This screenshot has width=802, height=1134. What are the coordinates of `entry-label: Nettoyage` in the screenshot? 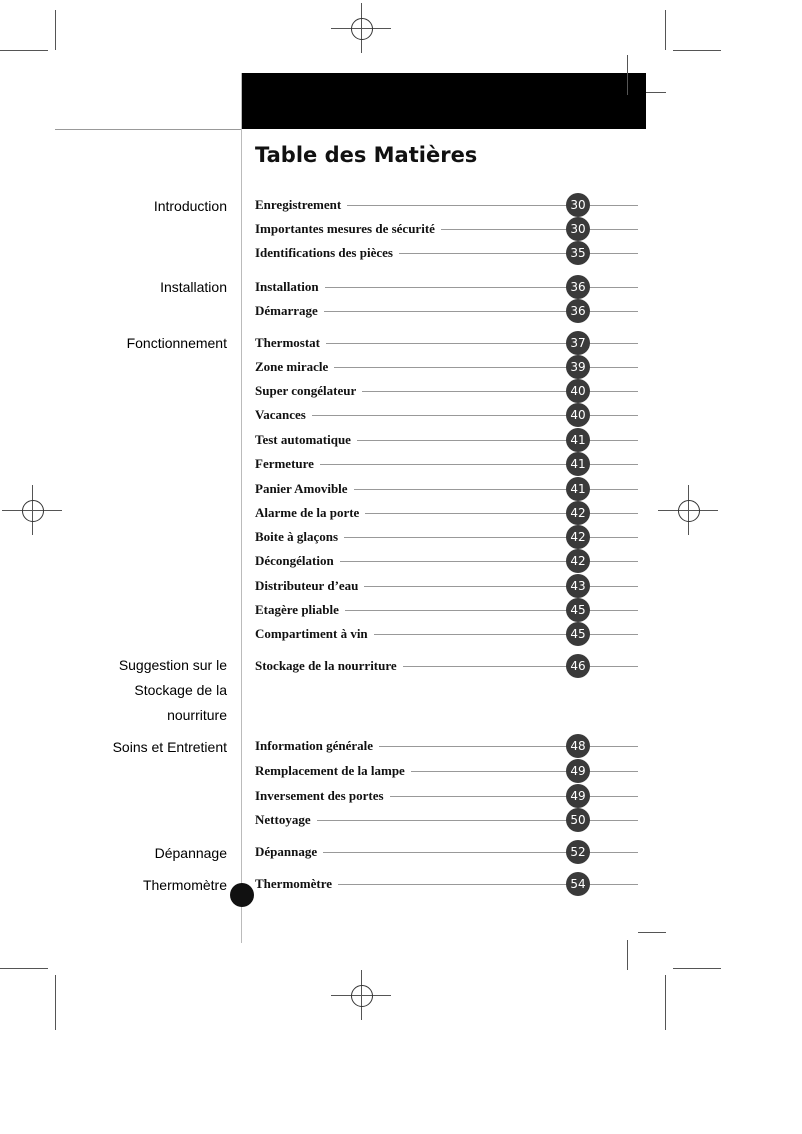 It's located at (283, 819).